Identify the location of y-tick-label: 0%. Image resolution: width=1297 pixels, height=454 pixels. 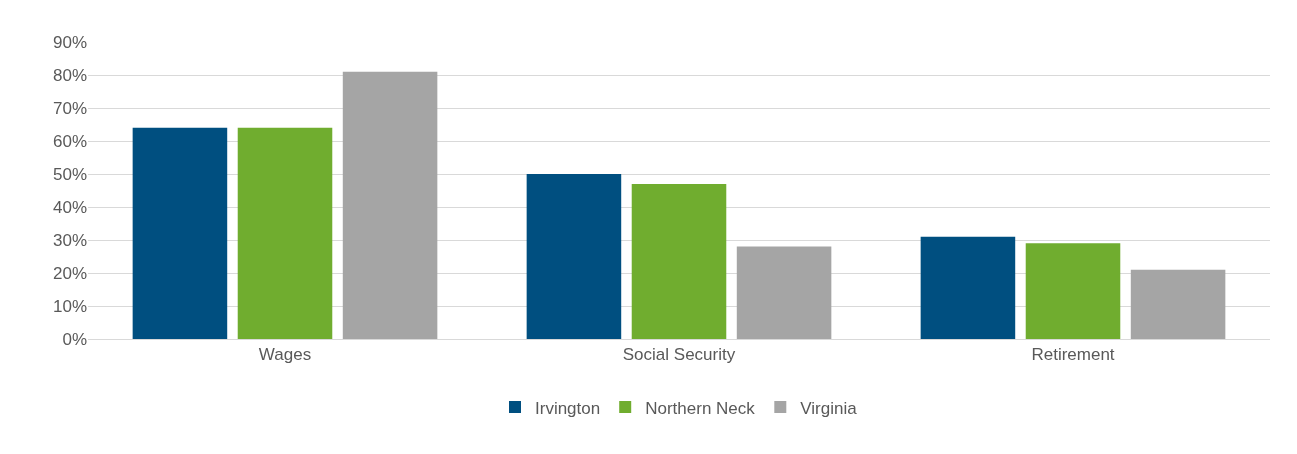
(74, 339).